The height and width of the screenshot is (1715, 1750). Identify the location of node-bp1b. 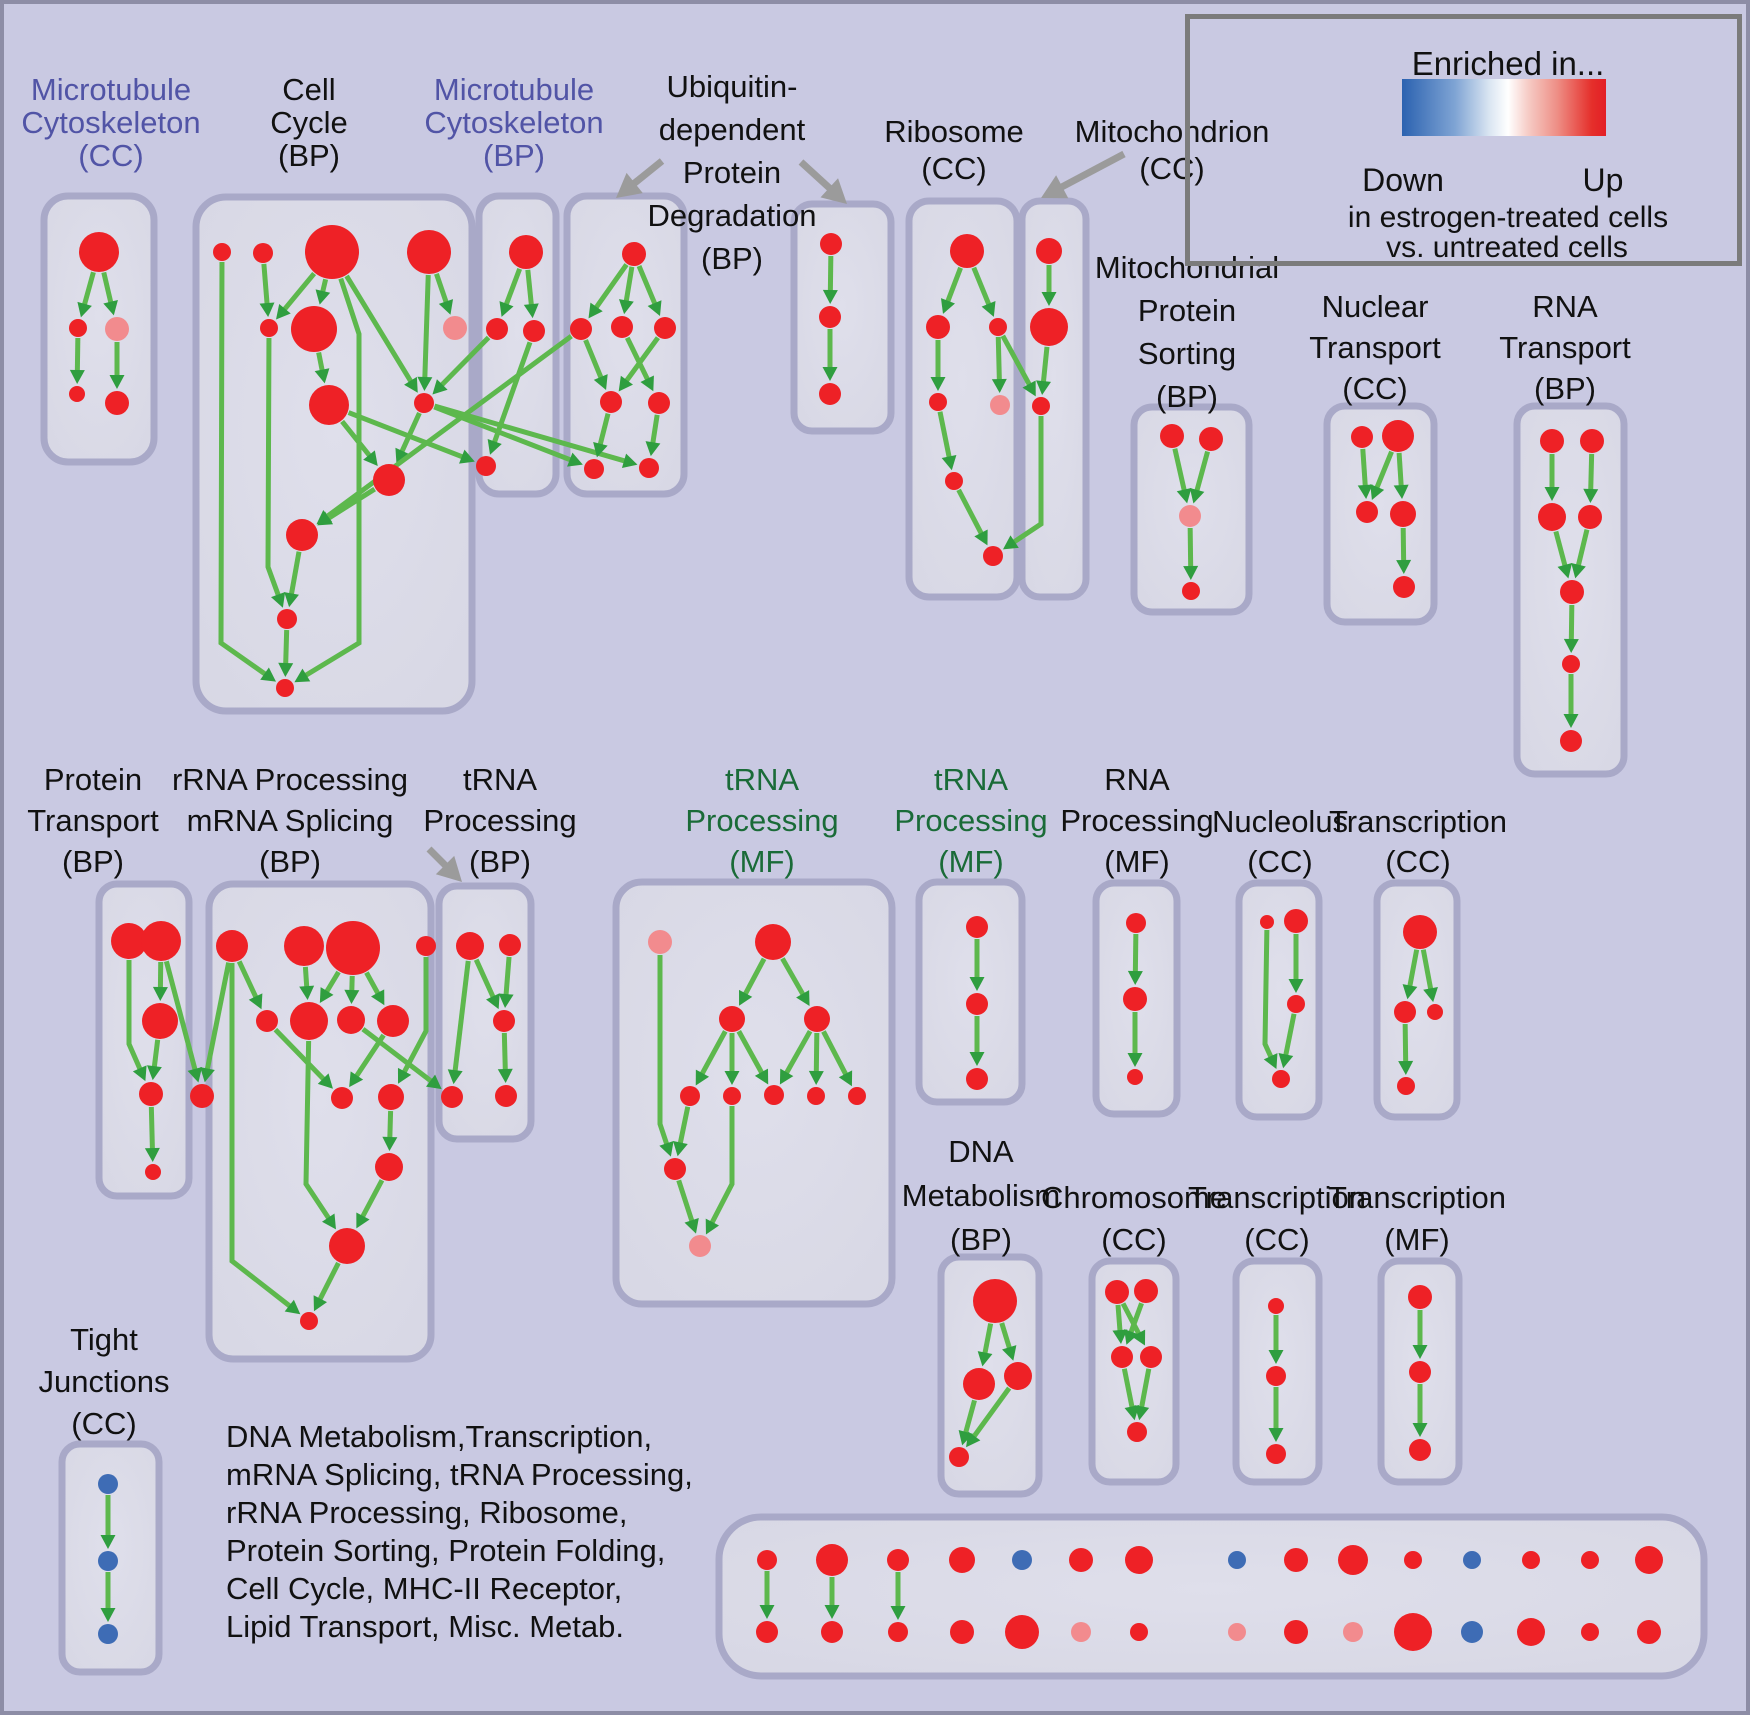
(767, 1632).